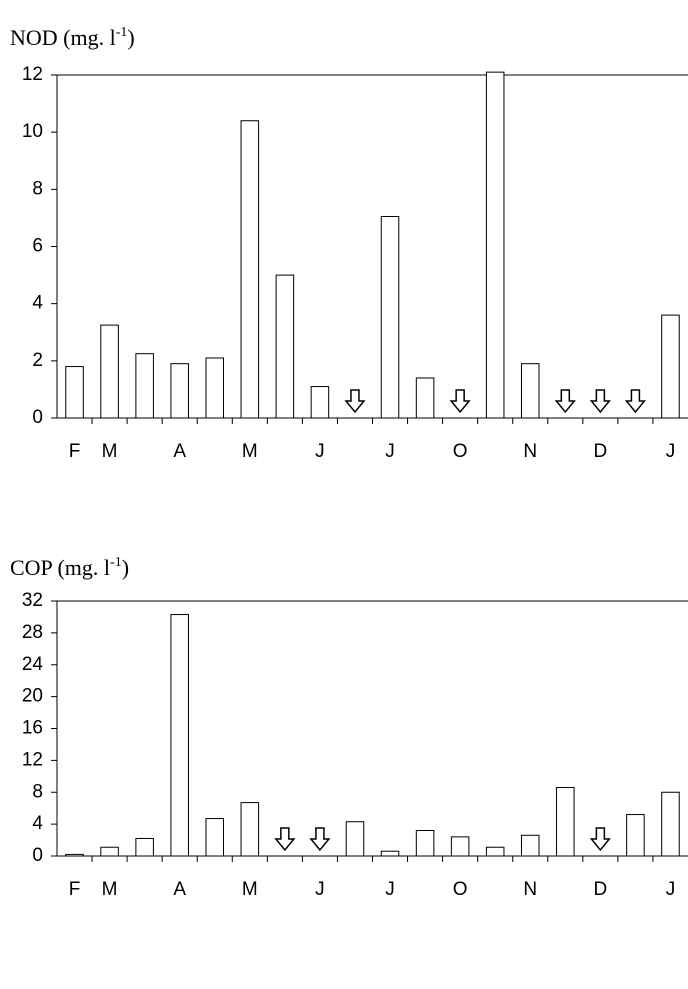  I want to click on y-tick-label: 32, so click(32, 600).